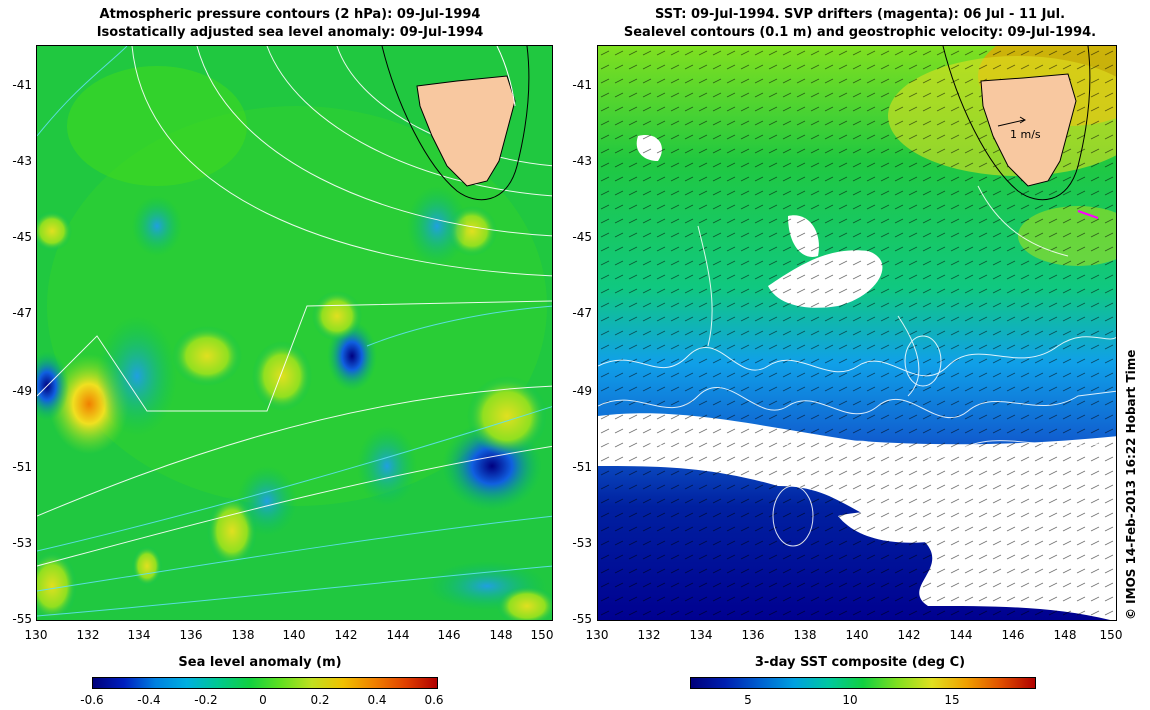  Describe the element at coordinates (88, 635) in the screenshot. I see `left-xtick-132: 132` at that location.